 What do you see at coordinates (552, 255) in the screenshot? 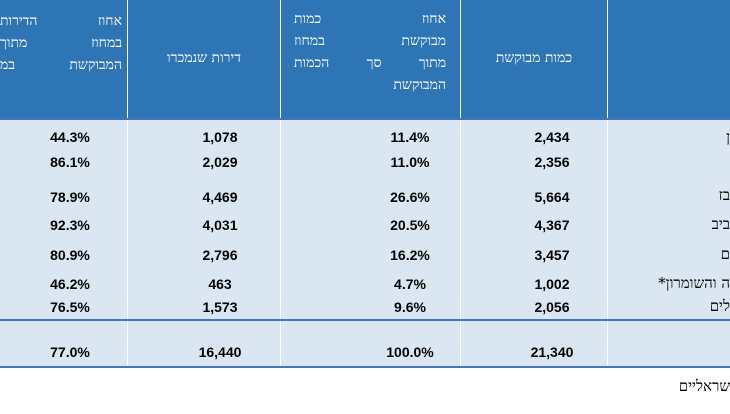
I see `demand-cell: 3,457` at bounding box center [552, 255].